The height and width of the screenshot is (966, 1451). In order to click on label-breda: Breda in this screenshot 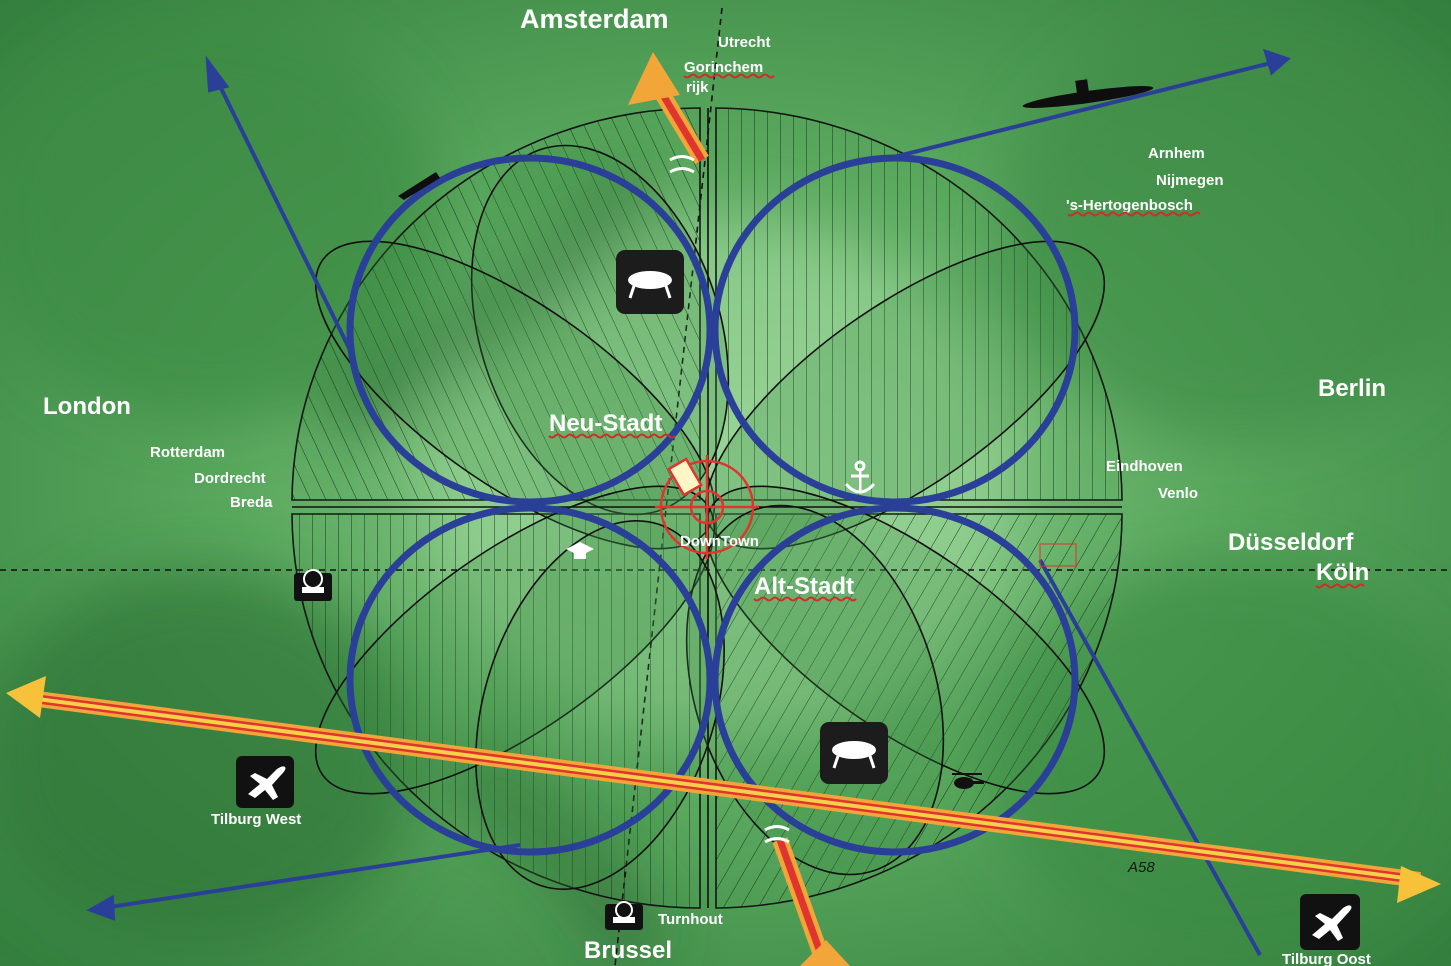, I will do `click(251, 502)`.